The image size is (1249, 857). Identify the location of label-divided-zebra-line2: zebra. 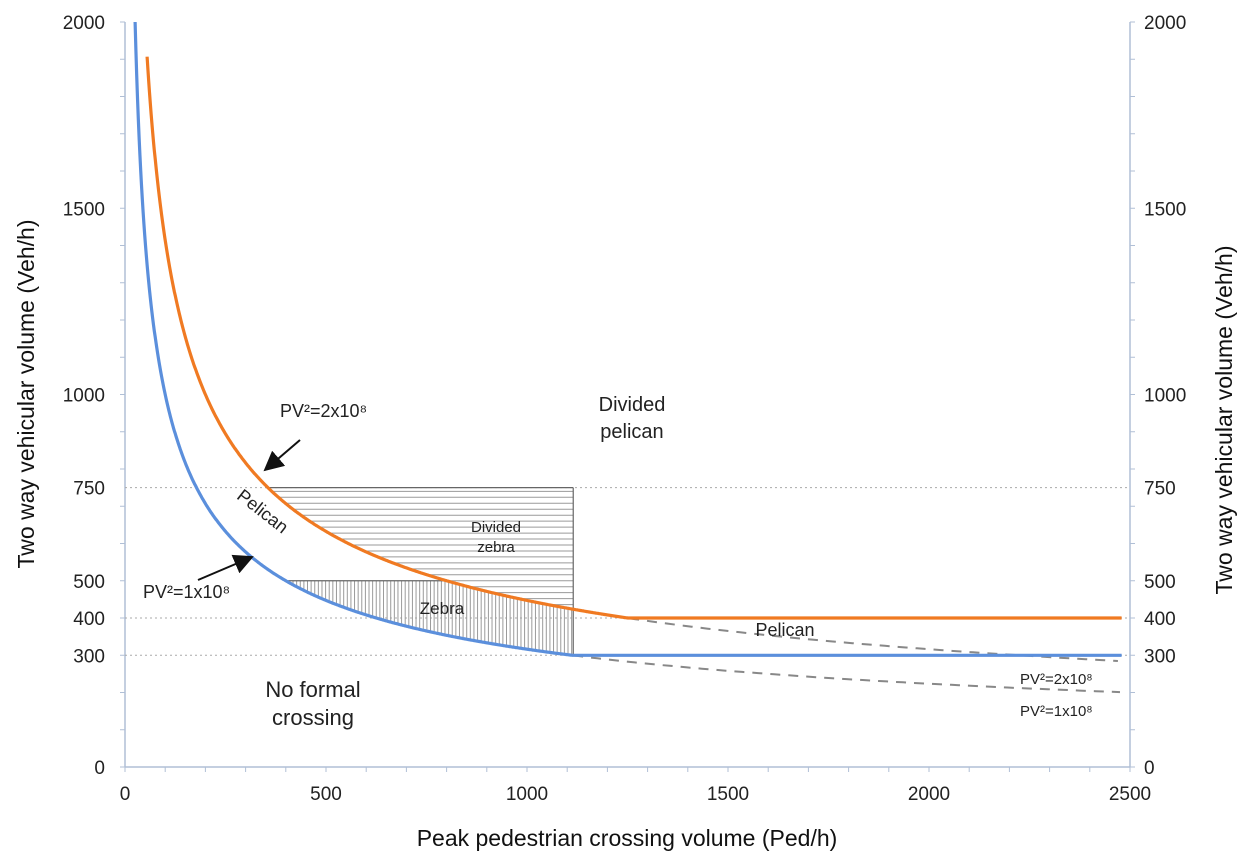
(496, 547).